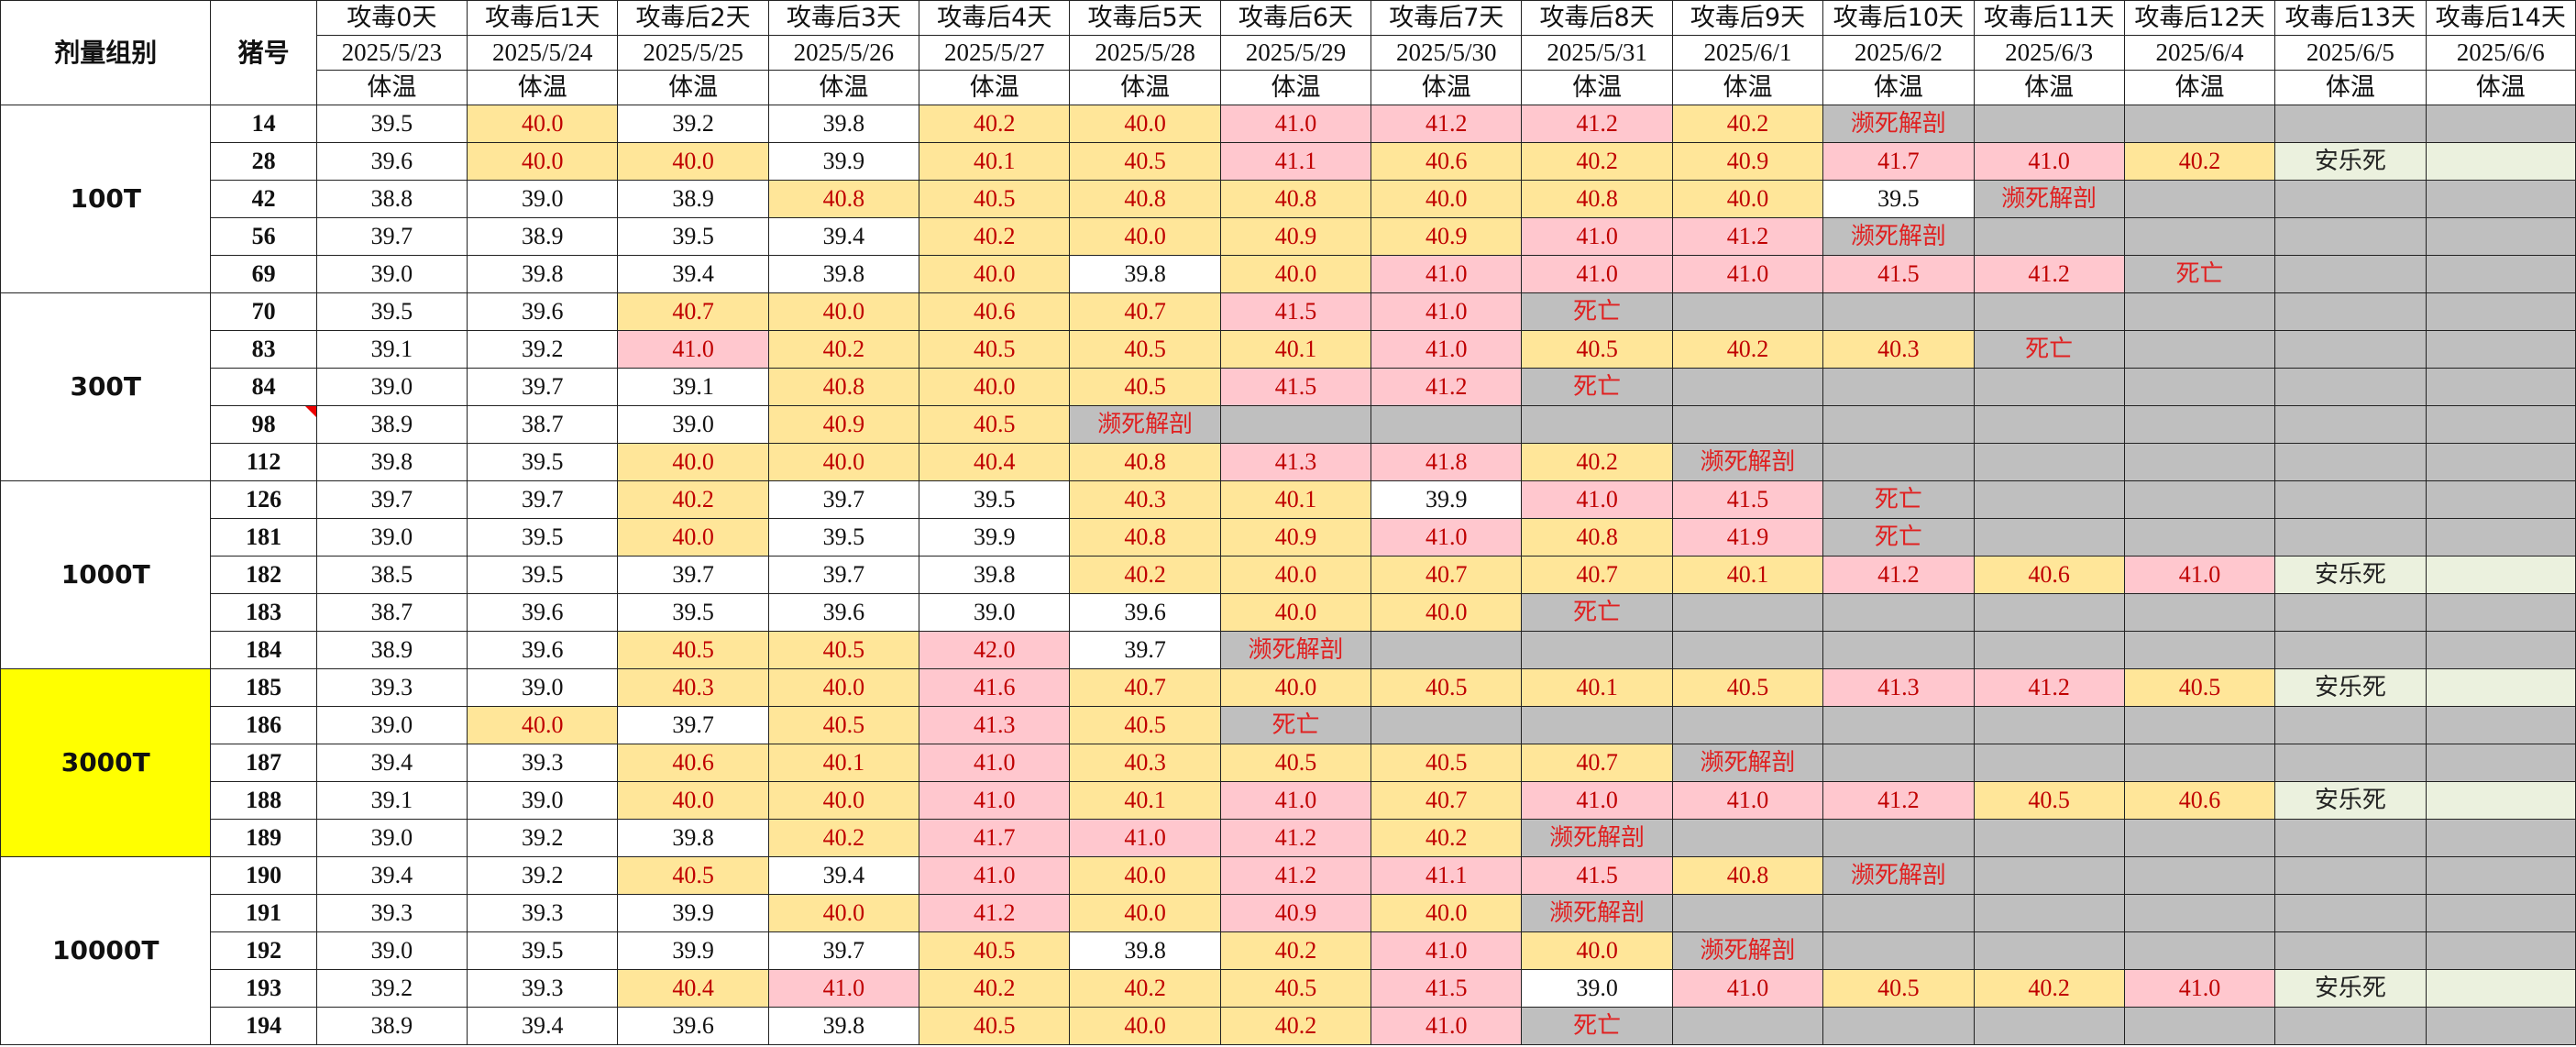 The image size is (2576, 1047). What do you see at coordinates (543, 988) in the screenshot?
I see `temperature-cell: 39.3` at bounding box center [543, 988].